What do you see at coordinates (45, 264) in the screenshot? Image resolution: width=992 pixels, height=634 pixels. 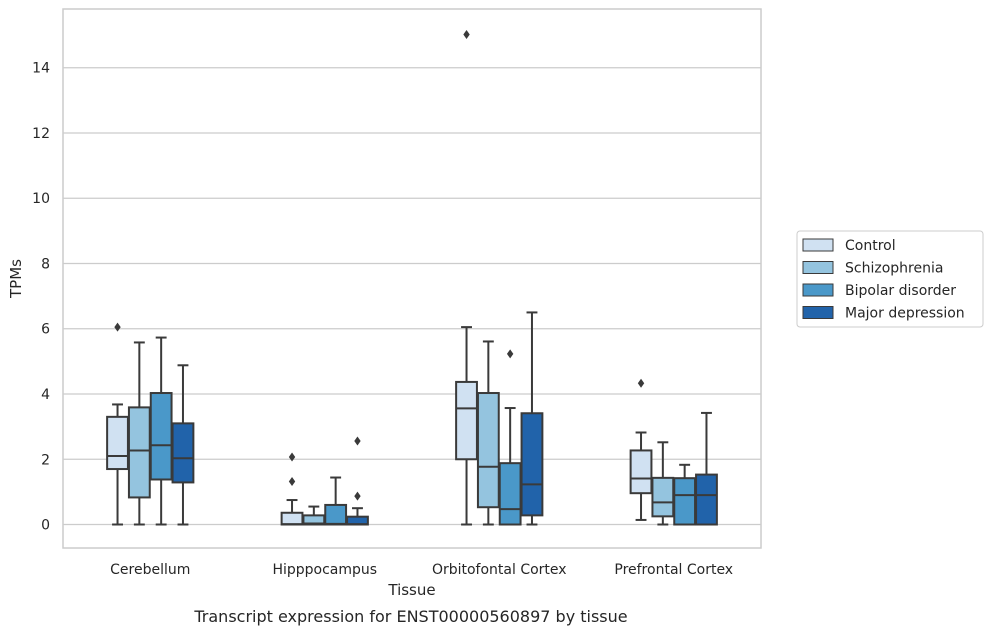 I see `y-tick-label: 8` at bounding box center [45, 264].